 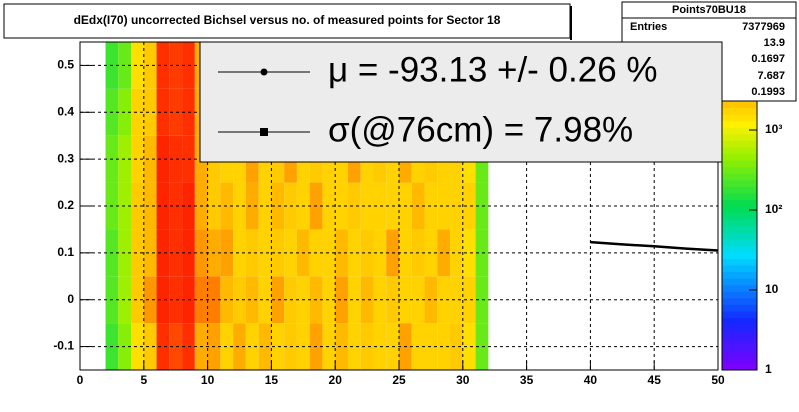 What do you see at coordinates (399, 380) in the screenshot?
I see `x-tick-label: 25` at bounding box center [399, 380].